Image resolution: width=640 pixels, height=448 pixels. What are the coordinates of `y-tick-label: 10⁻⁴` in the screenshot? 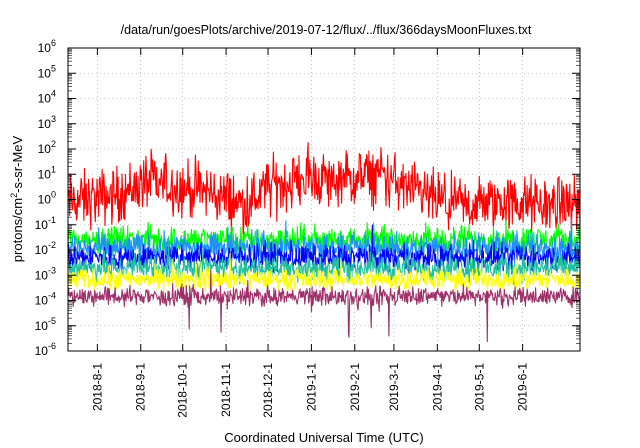 It's located at (45, 299).